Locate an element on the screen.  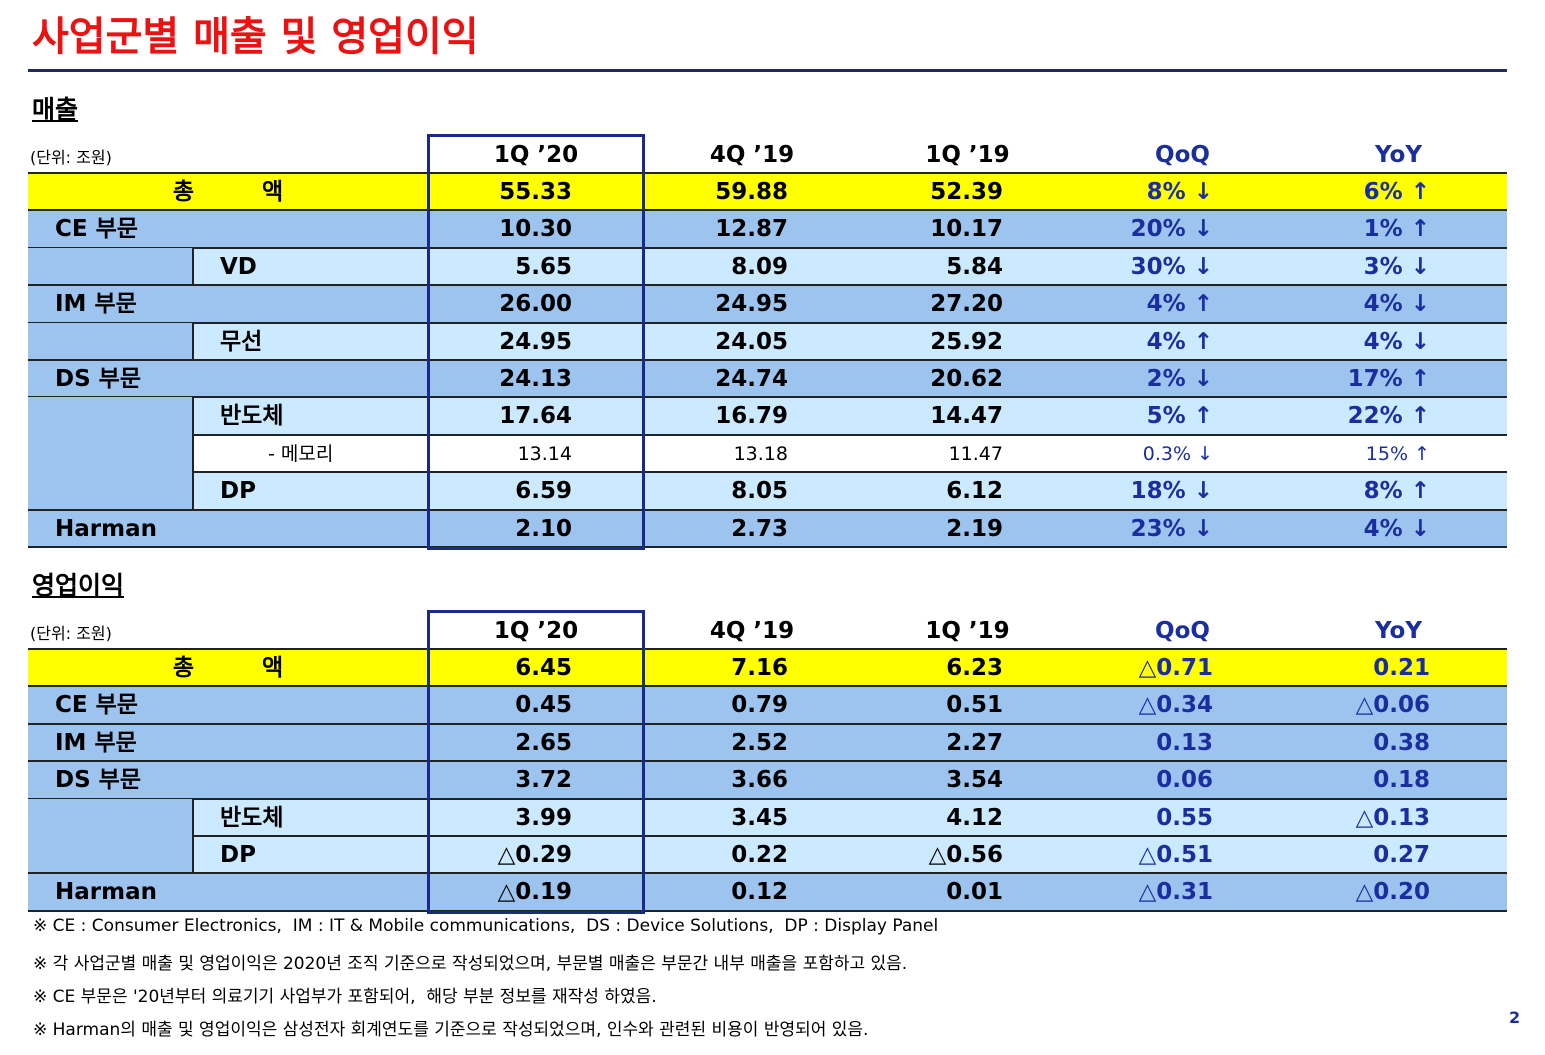
table-cell: 12.87 is located at coordinates (751, 229).